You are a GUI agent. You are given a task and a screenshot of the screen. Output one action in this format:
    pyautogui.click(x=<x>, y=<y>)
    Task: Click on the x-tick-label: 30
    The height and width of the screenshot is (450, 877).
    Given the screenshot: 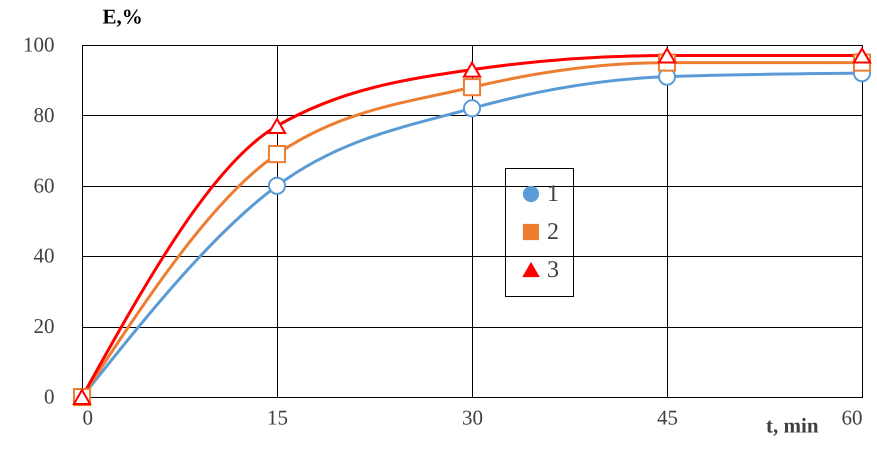 What is the action you would take?
    pyautogui.click(x=472, y=418)
    